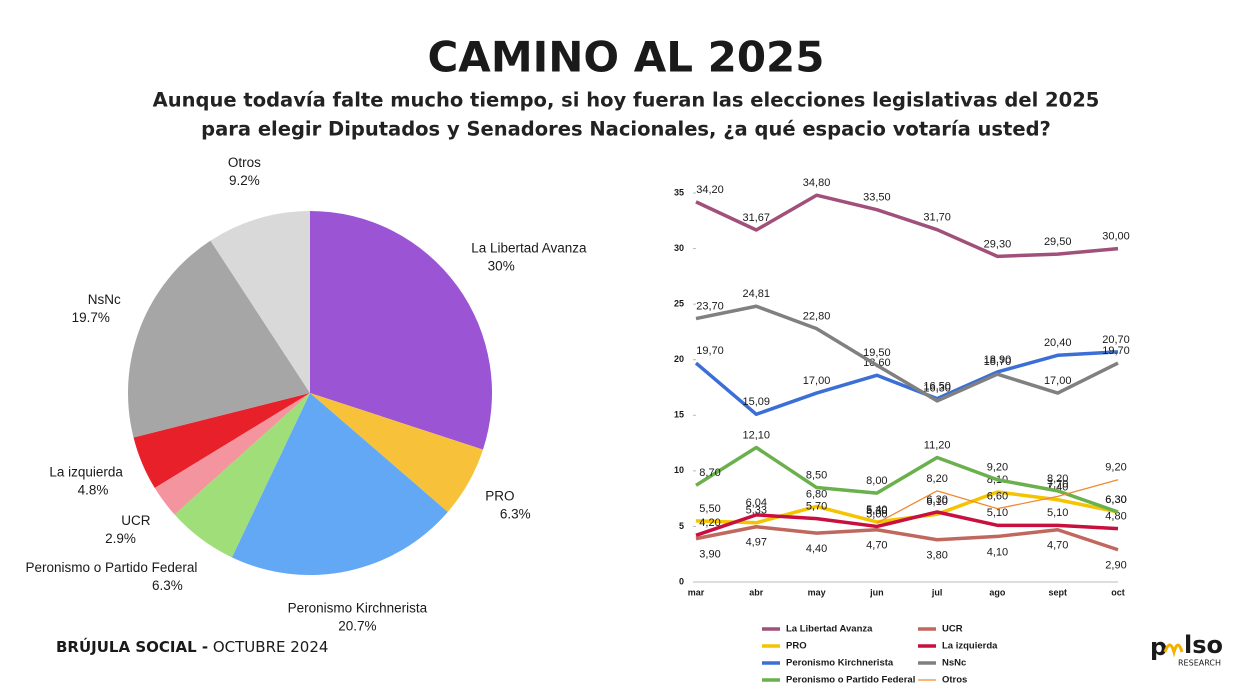 This screenshot has width=1252, height=693. What do you see at coordinates (710, 190) in the screenshot?
I see `data-label: 34,20` at bounding box center [710, 190].